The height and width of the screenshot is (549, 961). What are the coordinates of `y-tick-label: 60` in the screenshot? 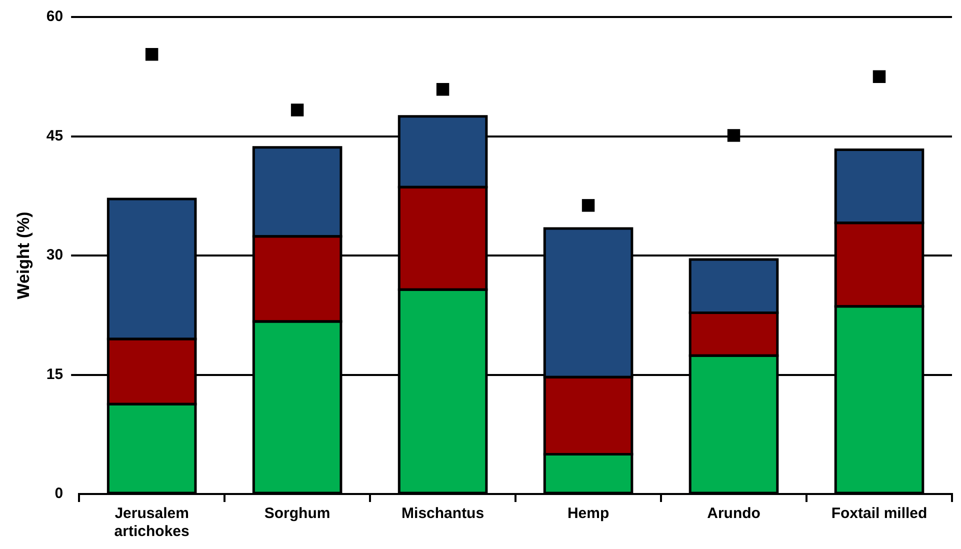 It's located at (55, 17).